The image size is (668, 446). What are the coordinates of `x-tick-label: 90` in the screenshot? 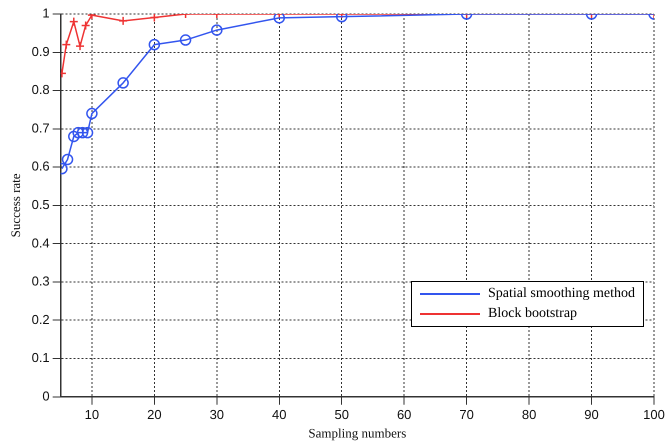 It's located at (591, 414).